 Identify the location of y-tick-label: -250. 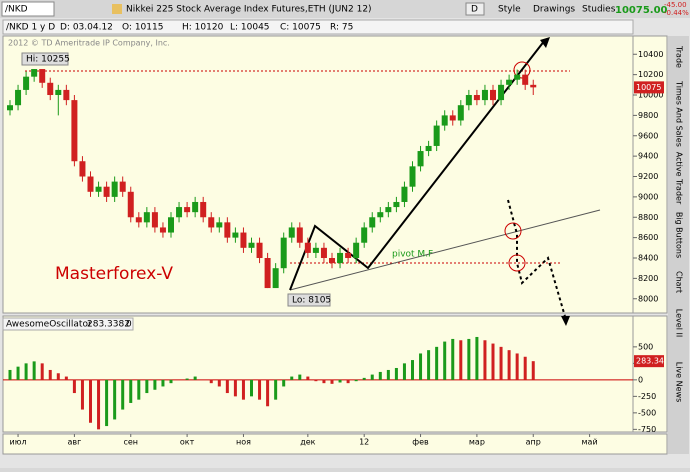
(647, 396).